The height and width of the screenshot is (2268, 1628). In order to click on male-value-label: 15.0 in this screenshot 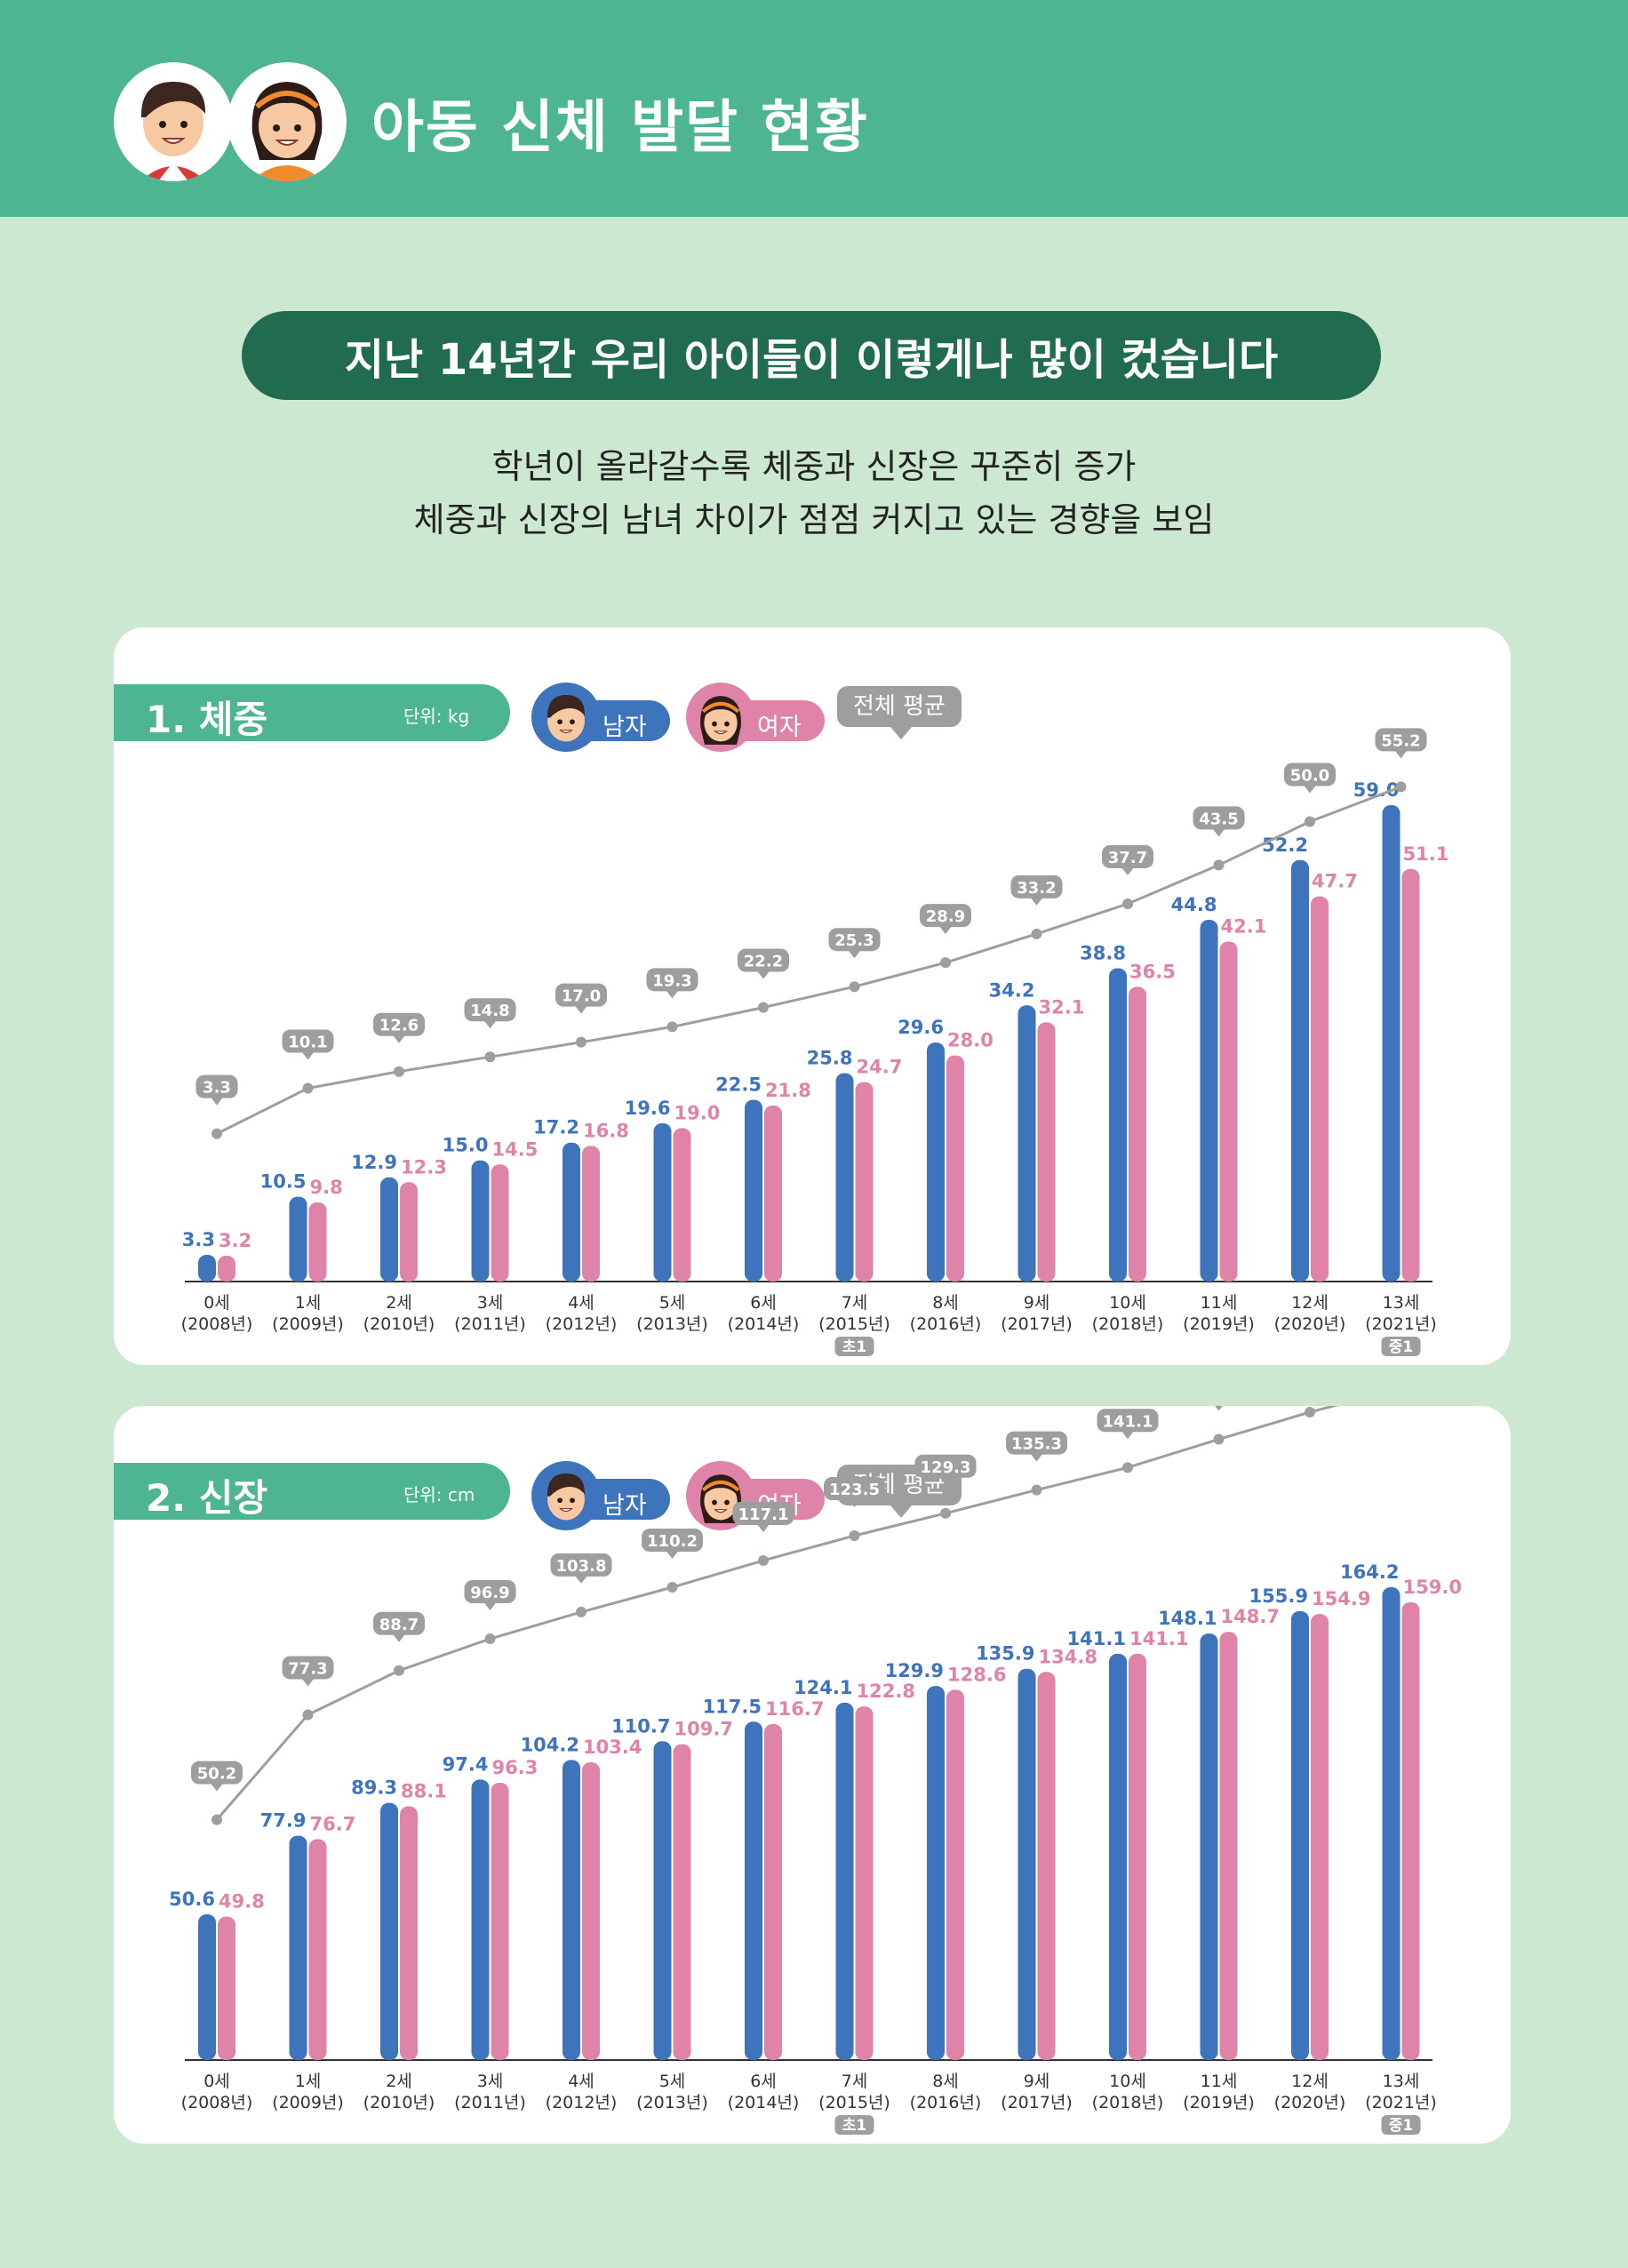, I will do `click(466, 1146)`.